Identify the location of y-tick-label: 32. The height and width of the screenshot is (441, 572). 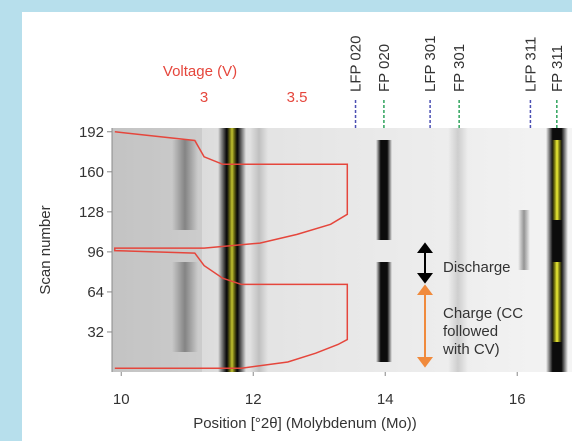
(95, 332).